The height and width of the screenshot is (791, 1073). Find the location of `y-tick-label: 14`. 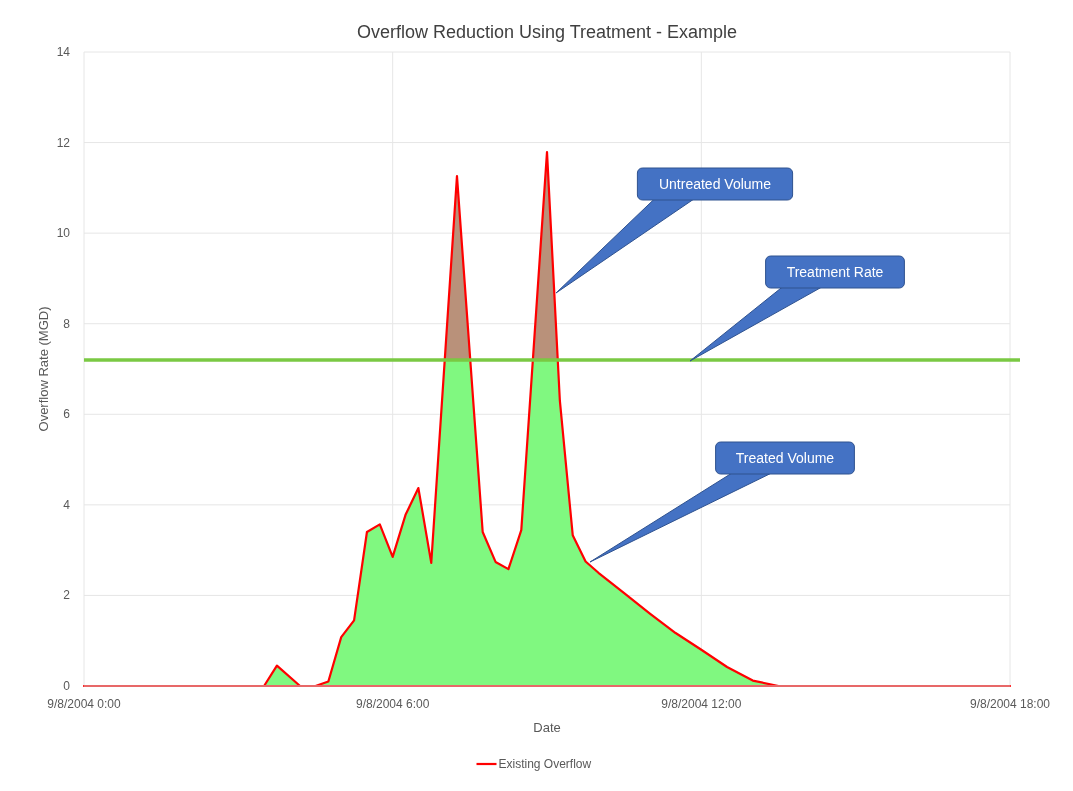

y-tick-label: 14 is located at coordinates (63, 52).